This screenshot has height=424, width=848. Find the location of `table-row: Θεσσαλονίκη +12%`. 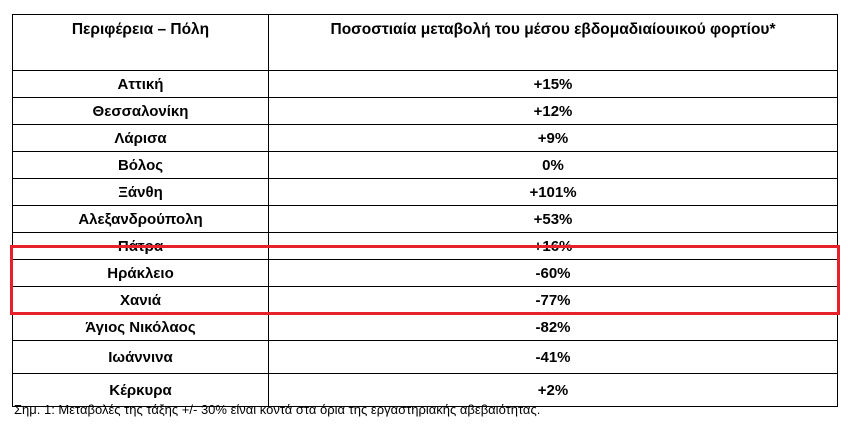

table-row: Θεσσαλονίκη +12% is located at coordinates (425, 111).